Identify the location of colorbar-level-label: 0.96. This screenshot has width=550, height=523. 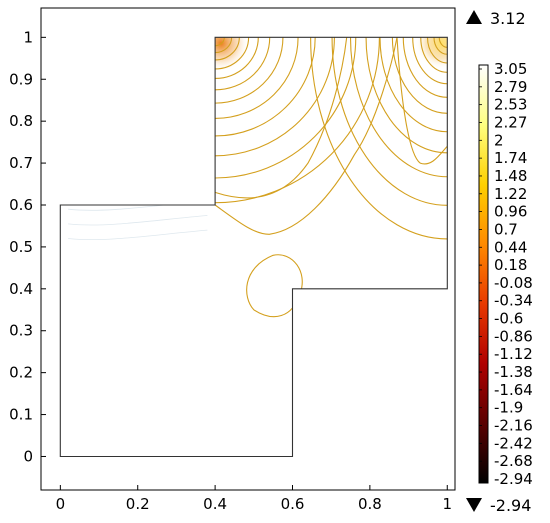
(510, 212).